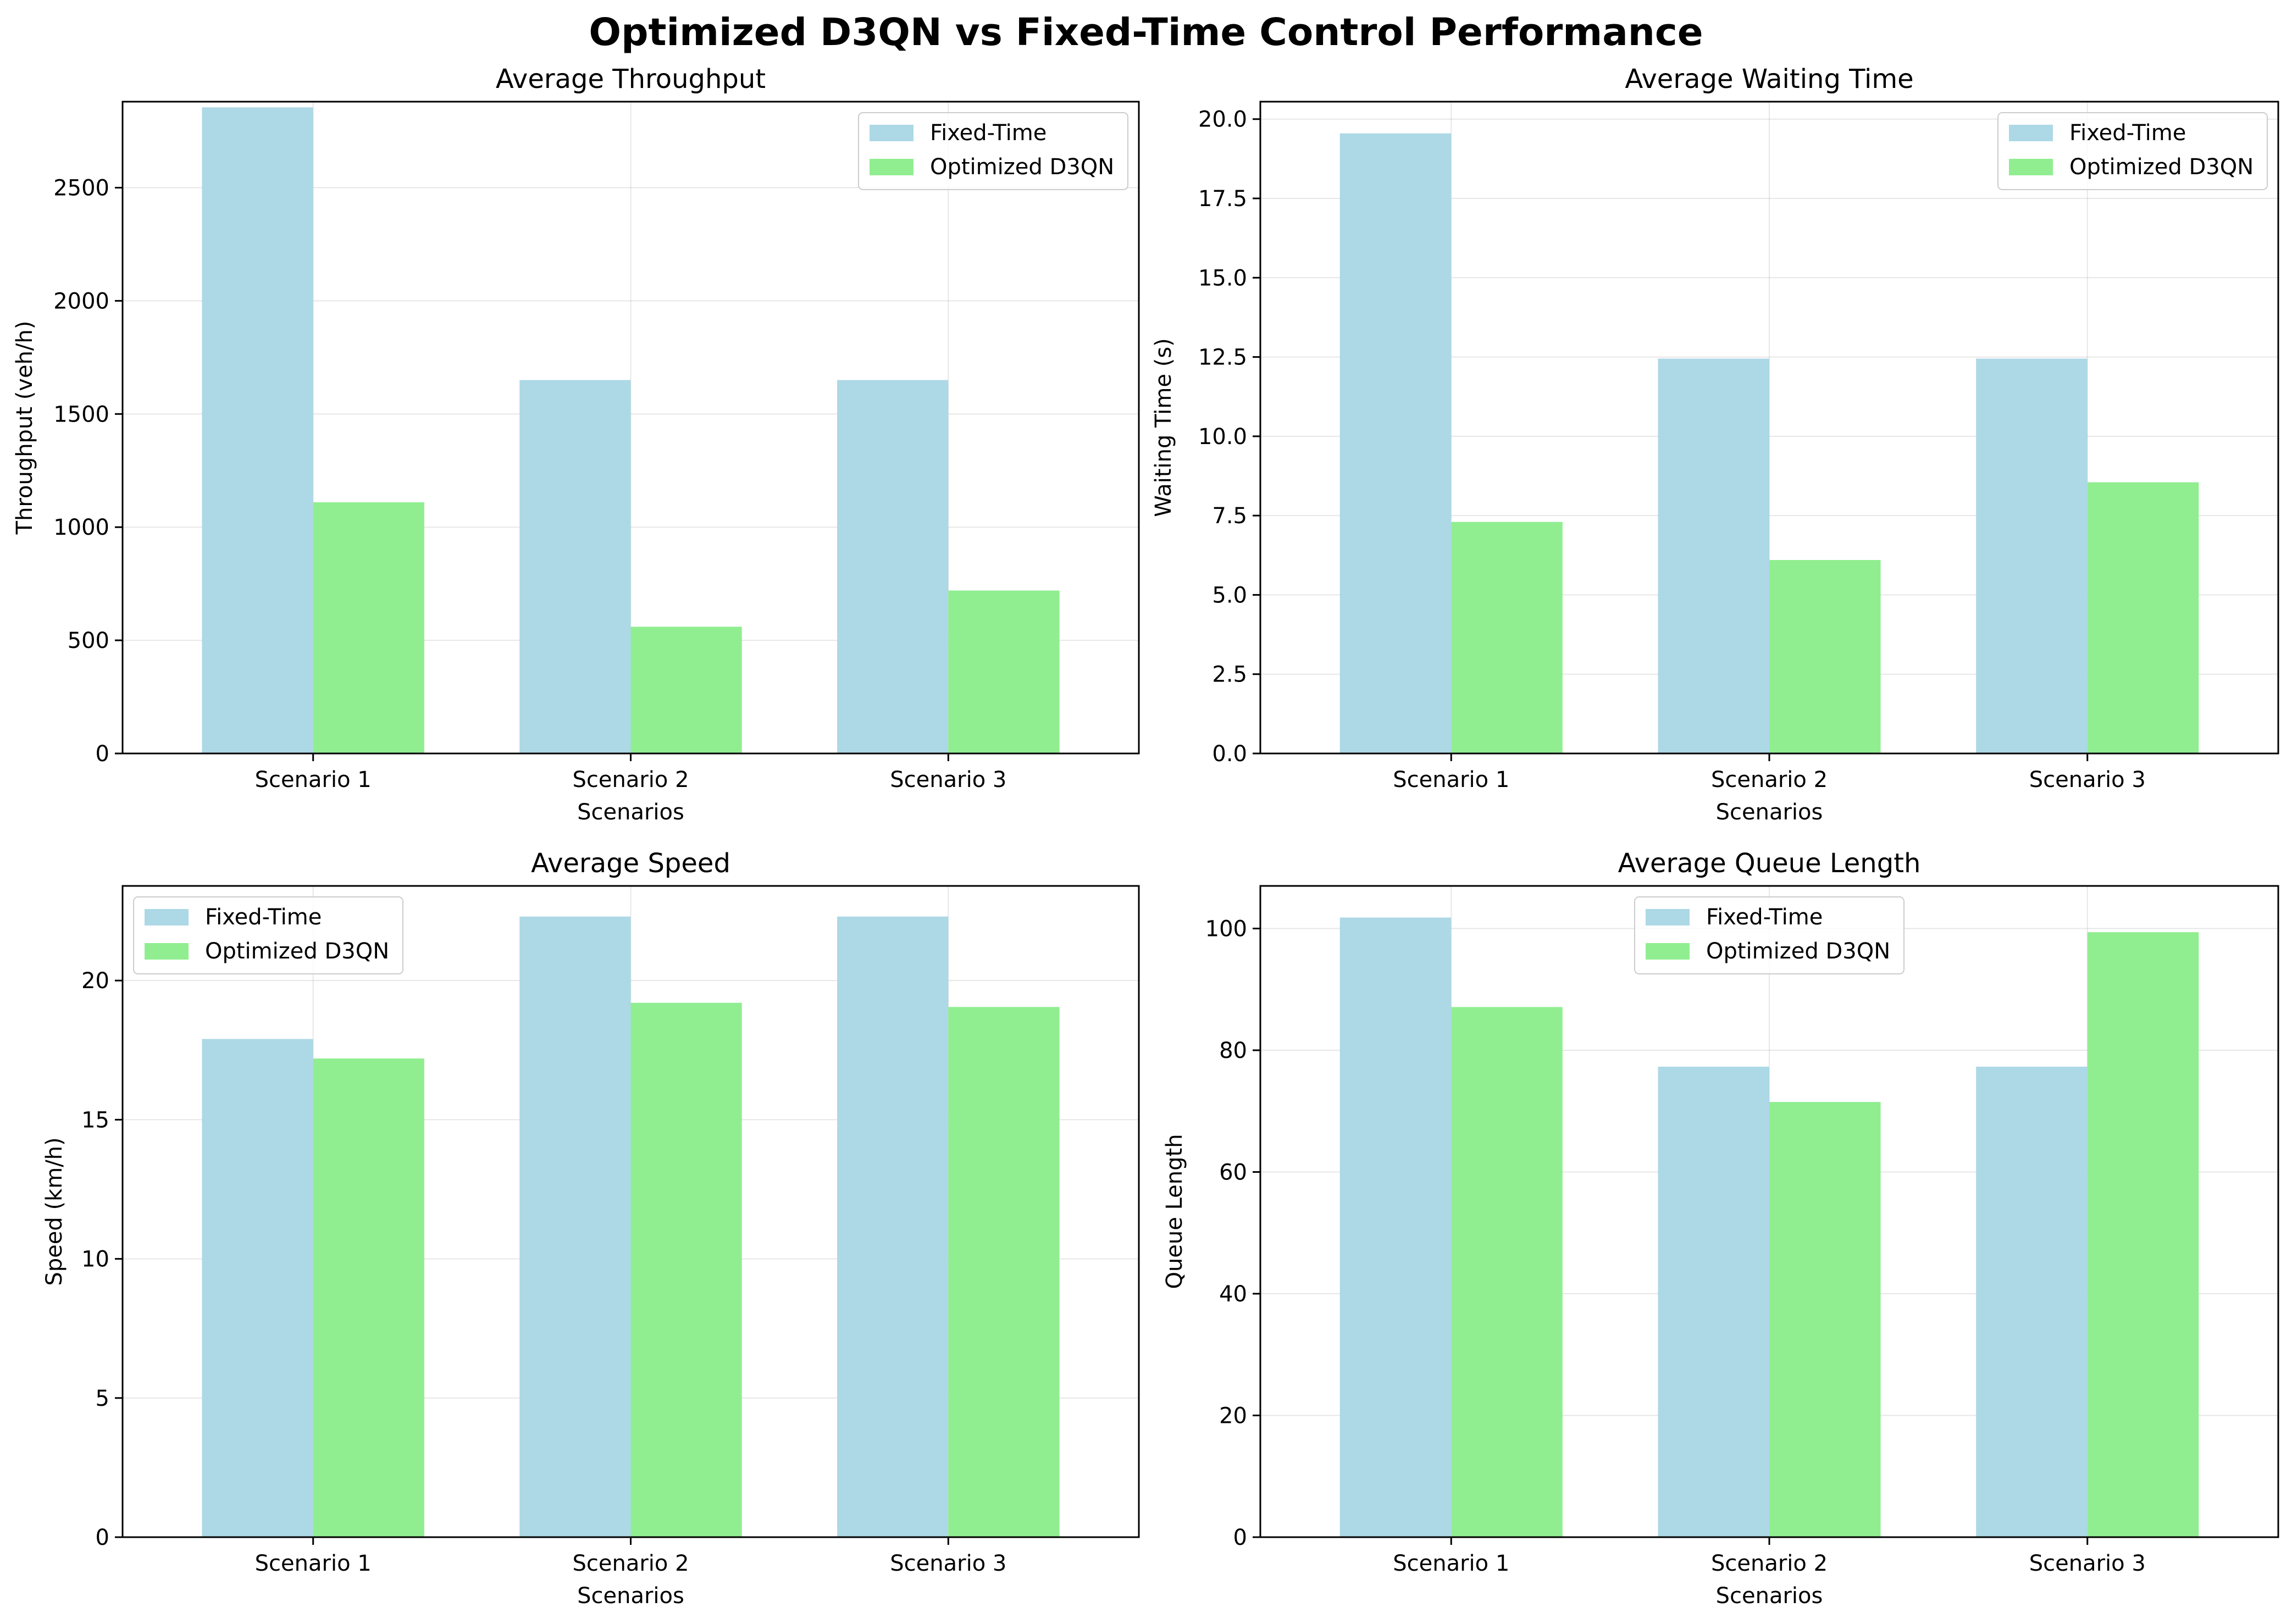 This screenshot has width=2292, height=1624. Describe the element at coordinates (1174, 1211) in the screenshot. I see `y-axis-label: Queue Length` at that location.